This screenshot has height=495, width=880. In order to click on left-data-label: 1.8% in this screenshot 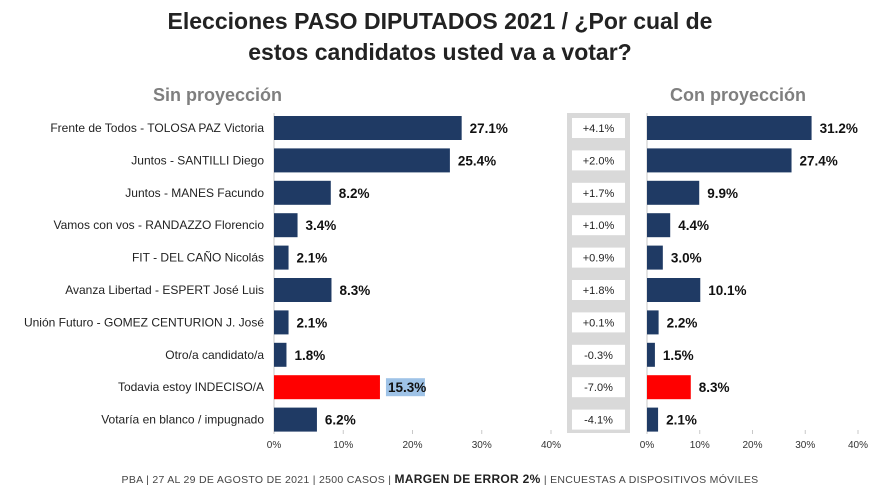, I will do `click(309, 355)`.